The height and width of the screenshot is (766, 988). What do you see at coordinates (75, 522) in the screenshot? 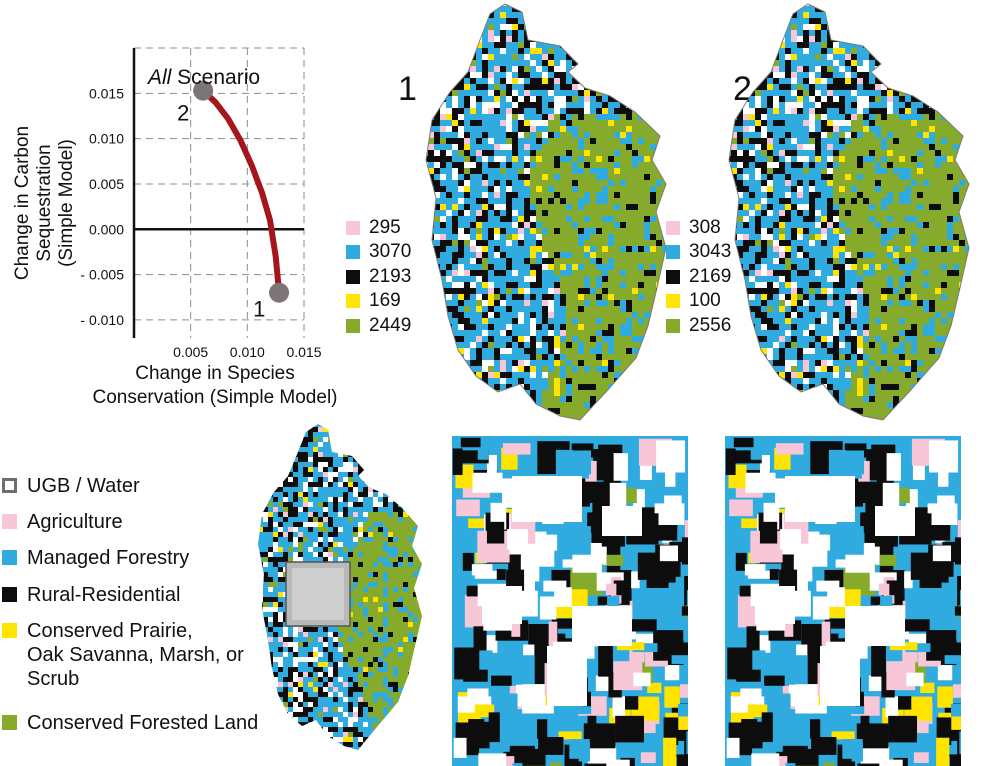
I see `legend-label: Agriculture` at bounding box center [75, 522].